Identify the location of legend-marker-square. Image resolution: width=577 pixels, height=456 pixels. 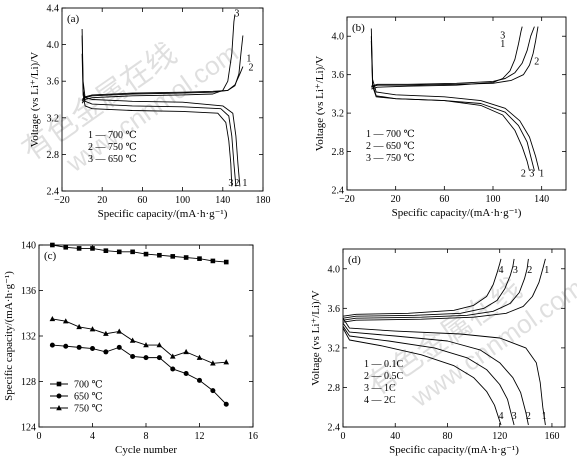
(59, 384).